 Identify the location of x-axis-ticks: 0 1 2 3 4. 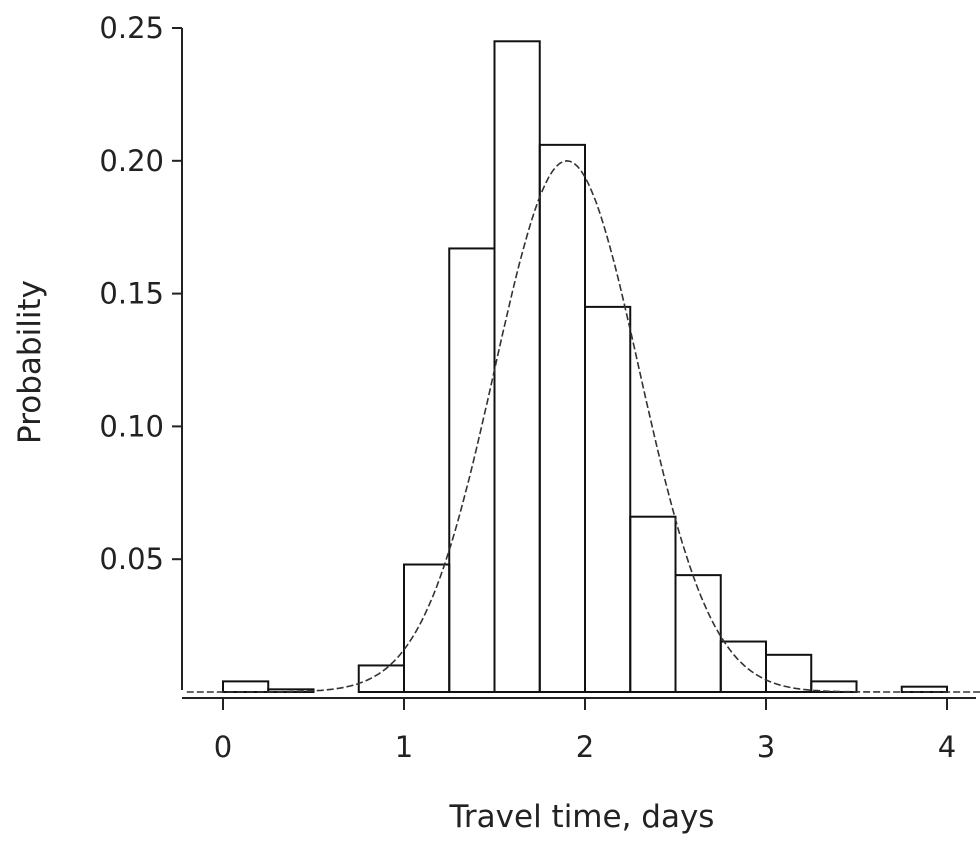
(585, 731).